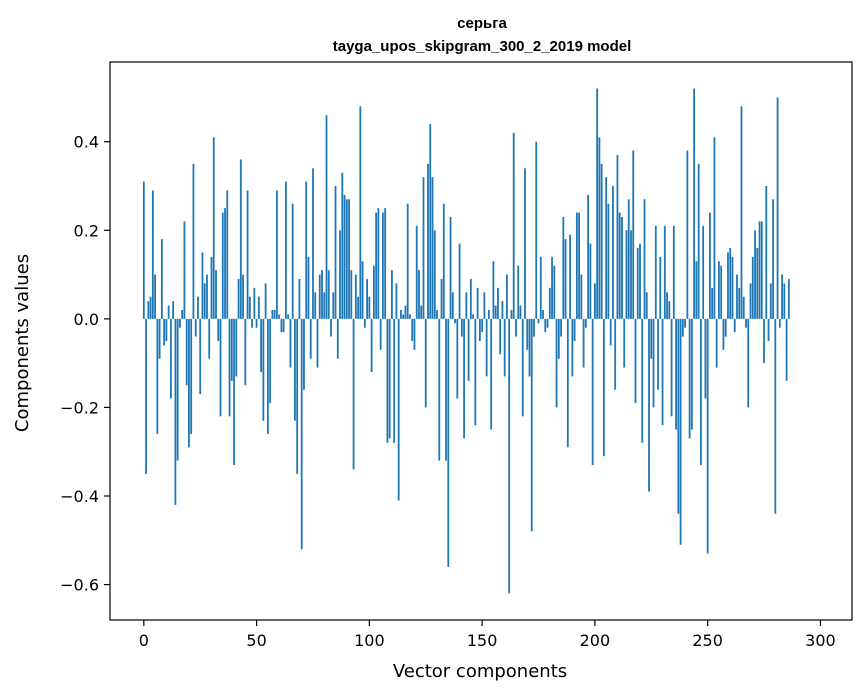  Describe the element at coordinates (79, 585) in the screenshot. I see `y-tick-label-0: −0.6` at that location.